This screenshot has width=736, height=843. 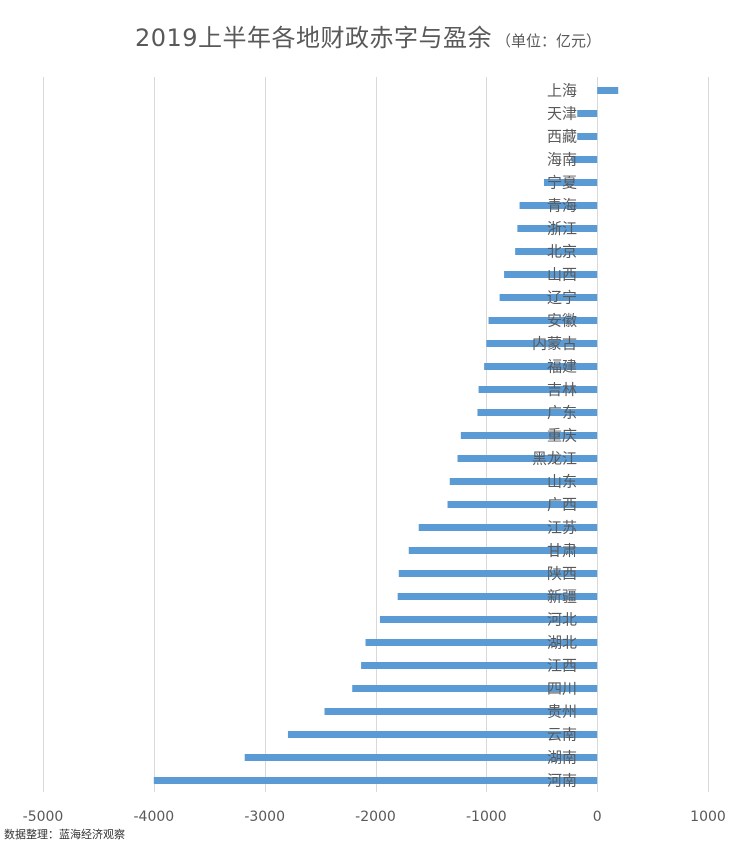 I want to click on category-label: 甘肃, so click(x=562, y=551).